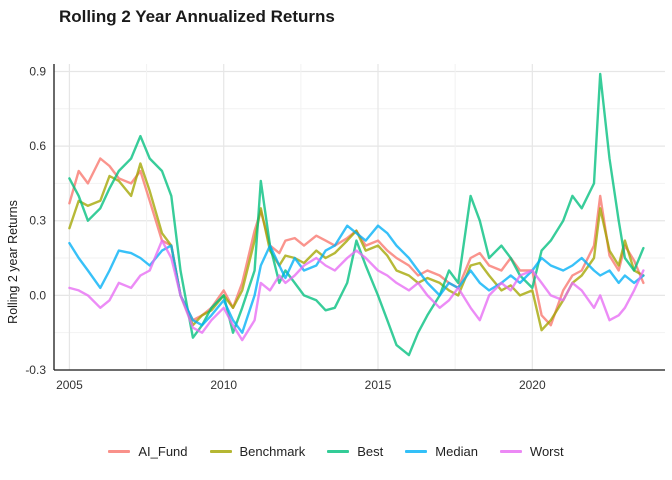 The width and height of the screenshot is (672, 480). I want to click on legend-label: Best, so click(370, 451).